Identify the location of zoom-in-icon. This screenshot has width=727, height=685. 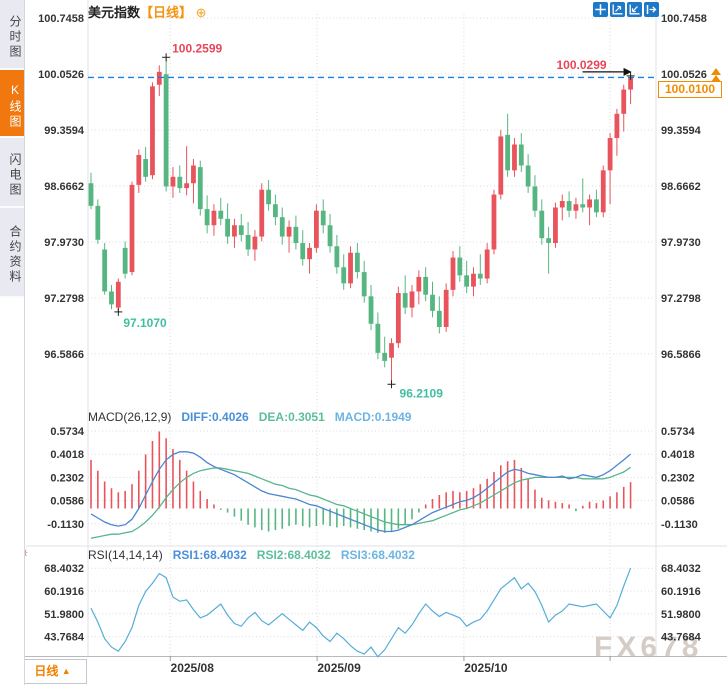
(617, 9).